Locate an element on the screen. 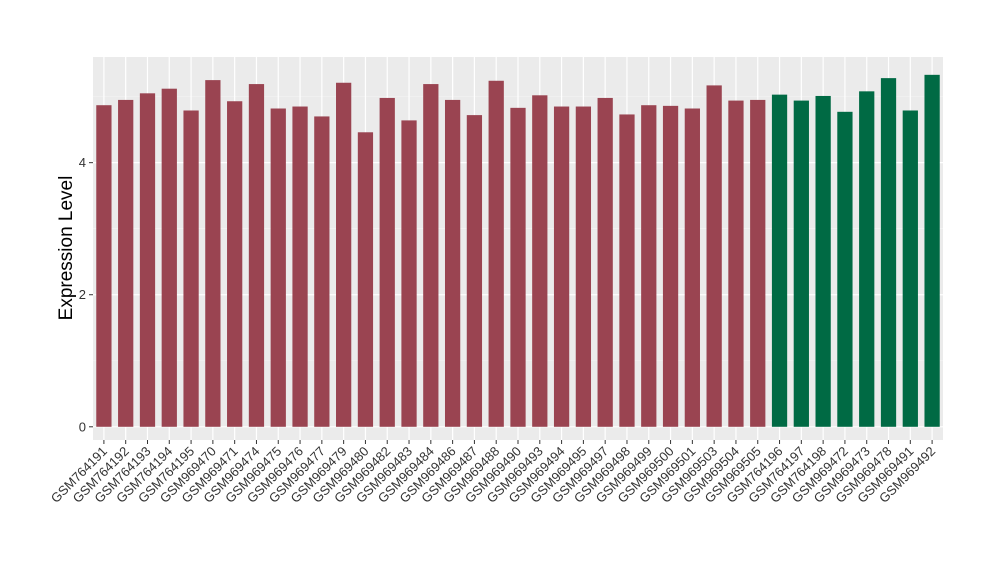  bar-GSM969482 is located at coordinates (387, 262).